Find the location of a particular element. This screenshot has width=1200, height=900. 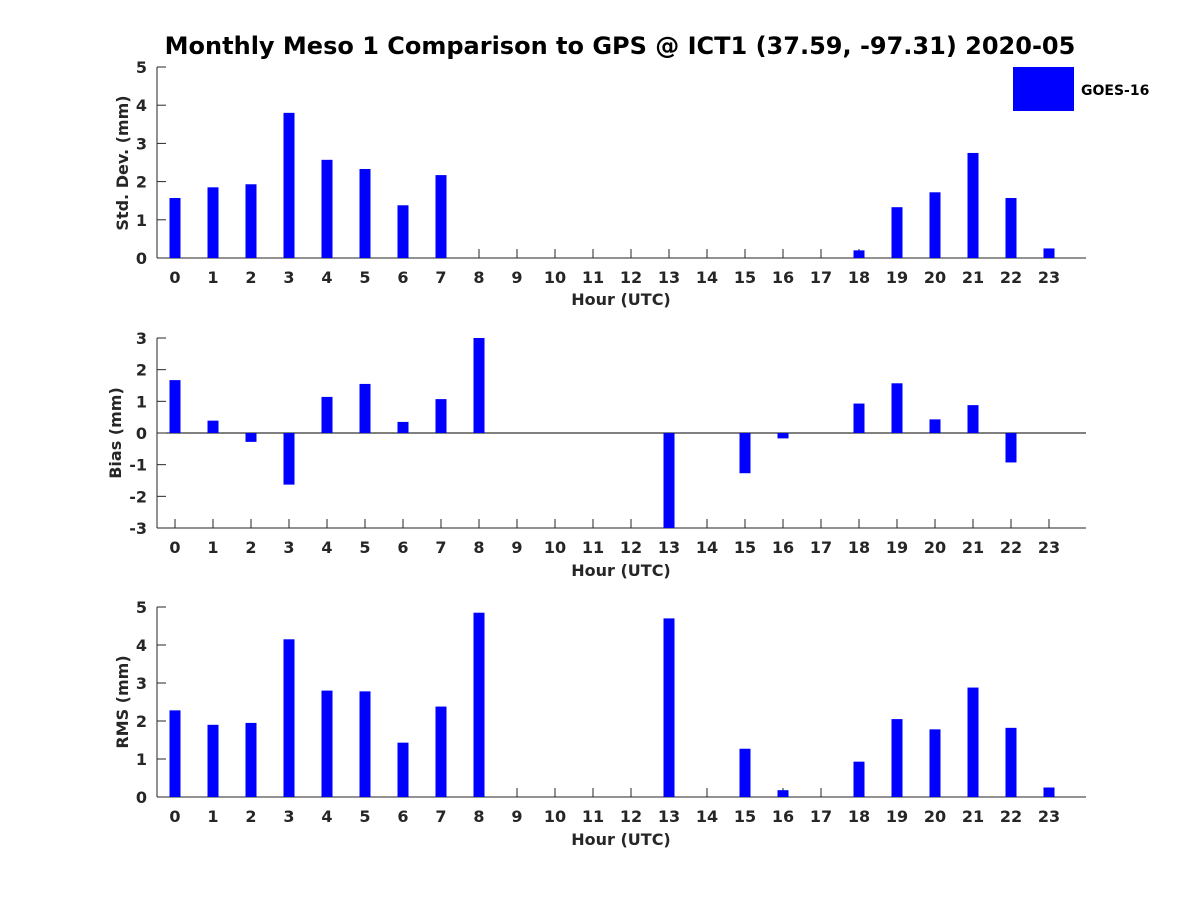

y-axis-label: Std. Dev. (mm) is located at coordinates (122, 162).